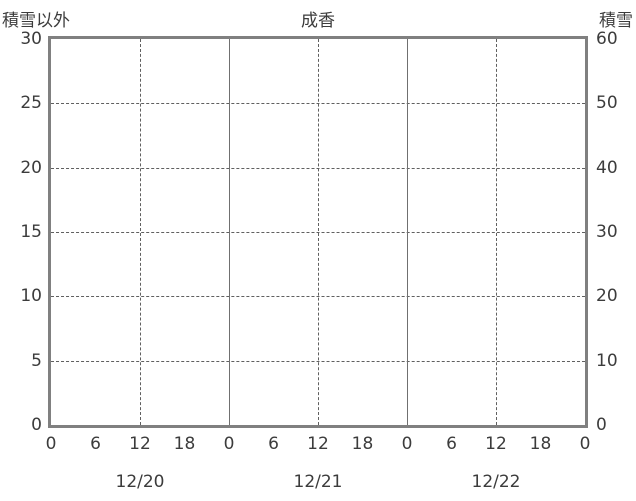 This screenshot has height=501, width=636. I want to click on y-axis-right-tick-label: 60, so click(607, 39).